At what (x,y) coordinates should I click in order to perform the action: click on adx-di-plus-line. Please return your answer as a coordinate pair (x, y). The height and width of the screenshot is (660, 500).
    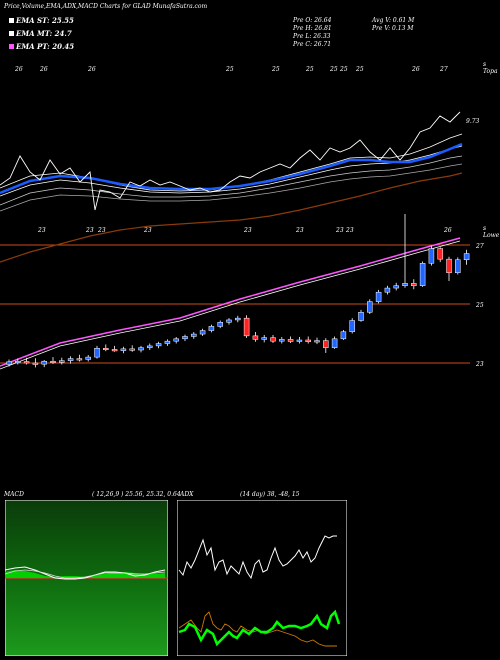
    Looking at the image, I should click on (257, 557).